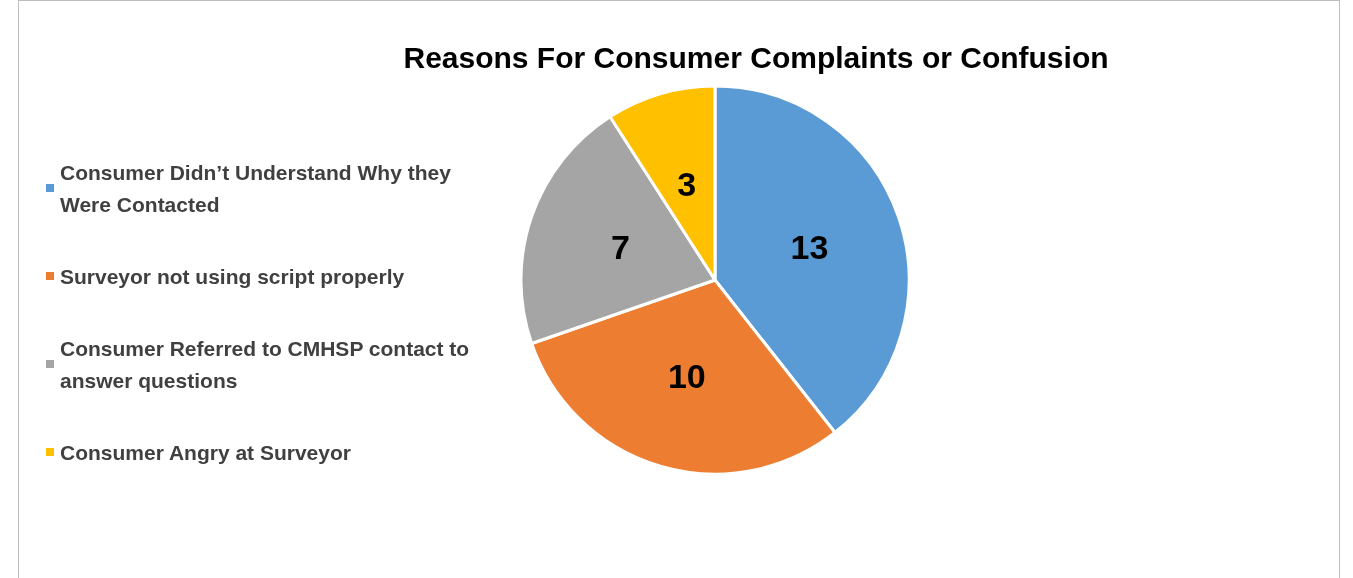 This screenshot has width=1353, height=578. Describe the element at coordinates (687, 184) in the screenshot. I see `data-label: 3` at that location.